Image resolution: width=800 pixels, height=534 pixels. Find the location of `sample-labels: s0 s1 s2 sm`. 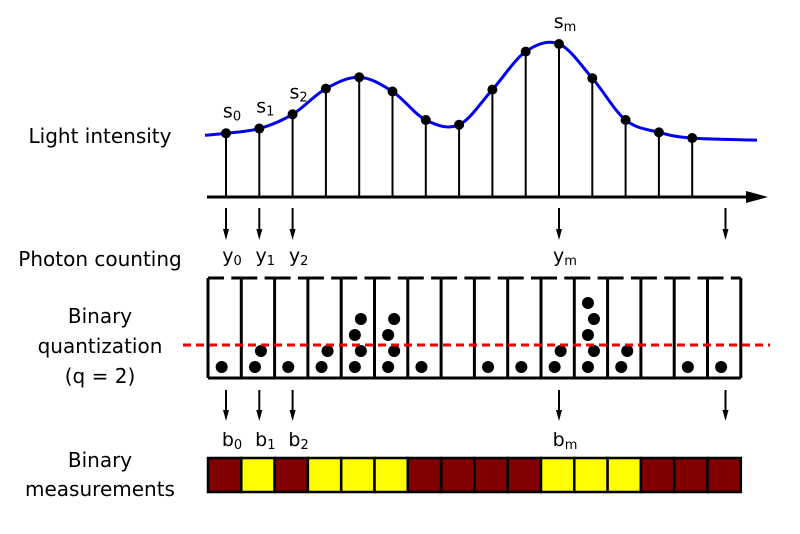

sample-labels: s0 s1 s2 sm is located at coordinates (399, 67).